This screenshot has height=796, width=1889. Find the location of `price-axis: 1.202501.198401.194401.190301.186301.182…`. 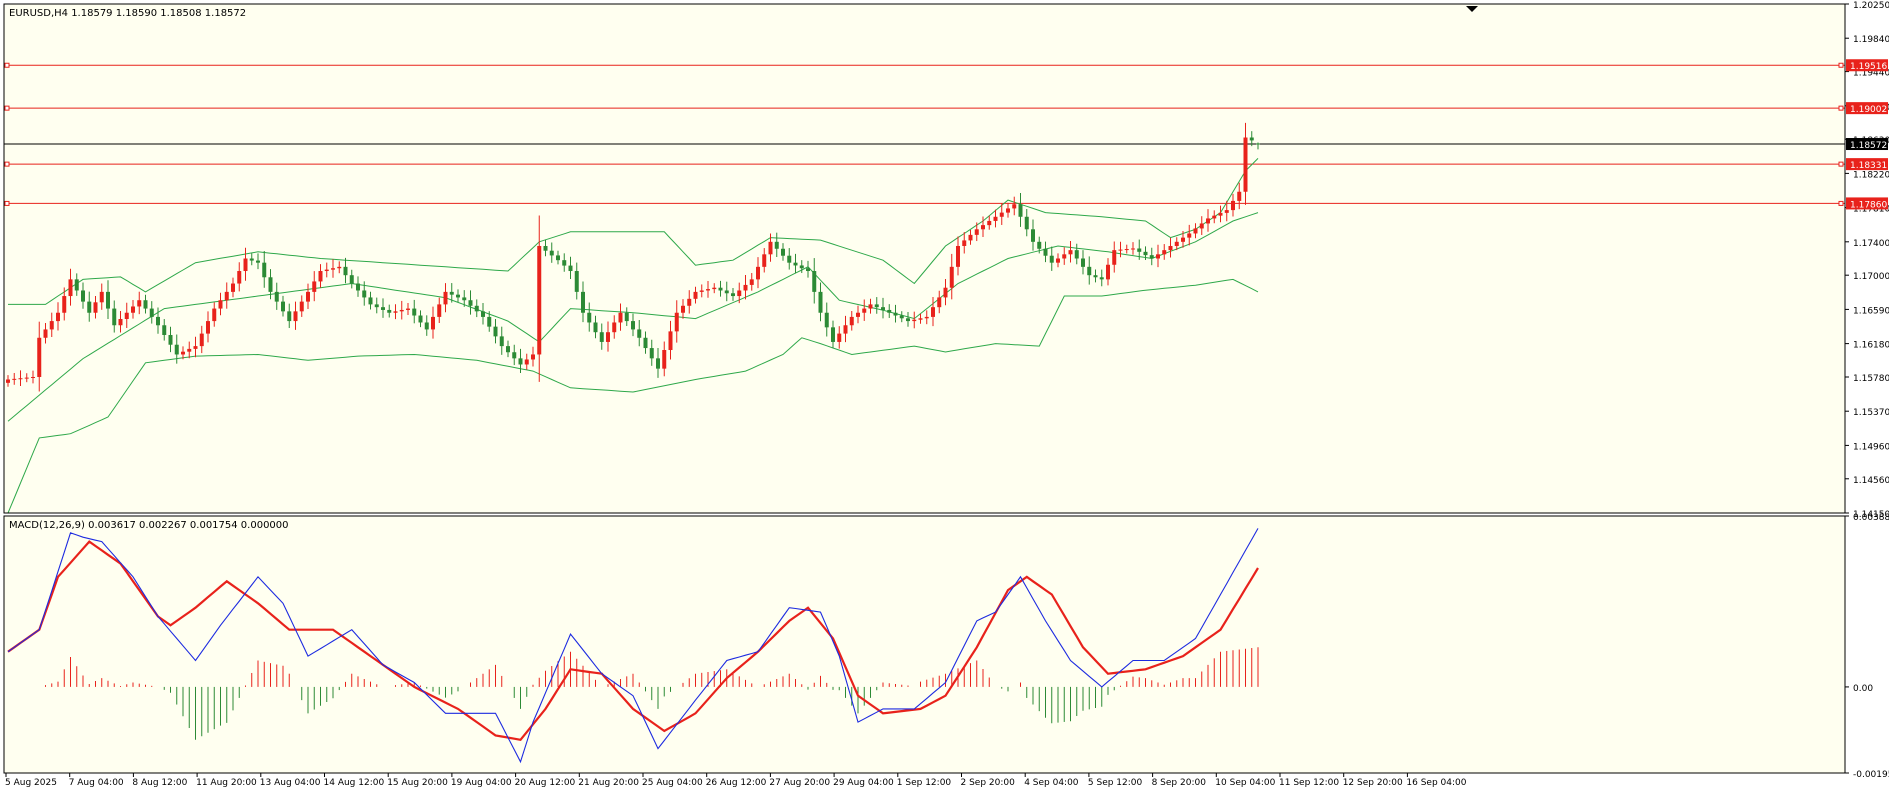

price-axis: 1.202501.198401.194401.190301.186301.182… is located at coordinates (1867, 260).